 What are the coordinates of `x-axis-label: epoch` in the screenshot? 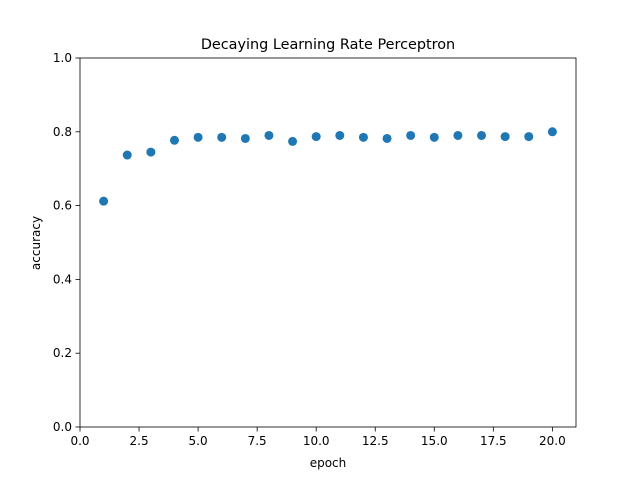 It's located at (328, 463).